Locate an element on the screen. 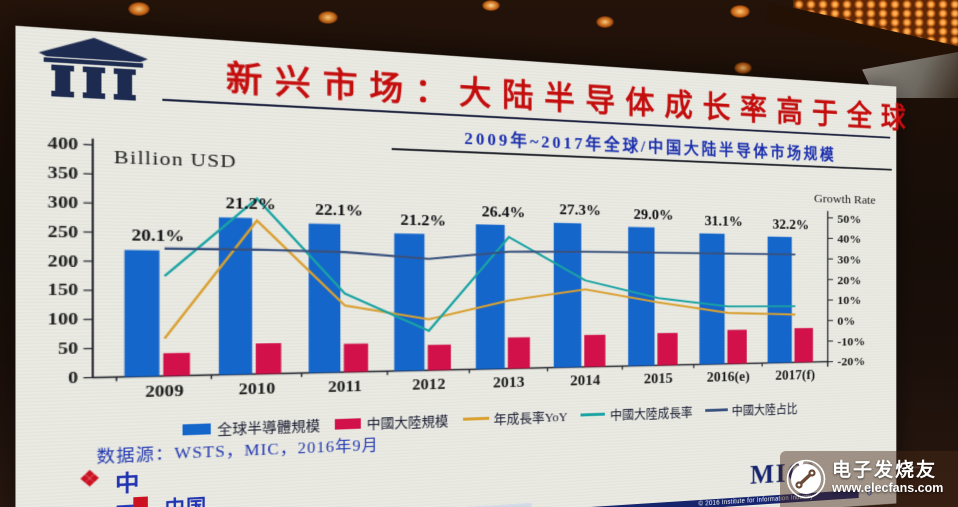 The width and height of the screenshot is (958, 507). svg-text: 0 is located at coordinates (73, 378).